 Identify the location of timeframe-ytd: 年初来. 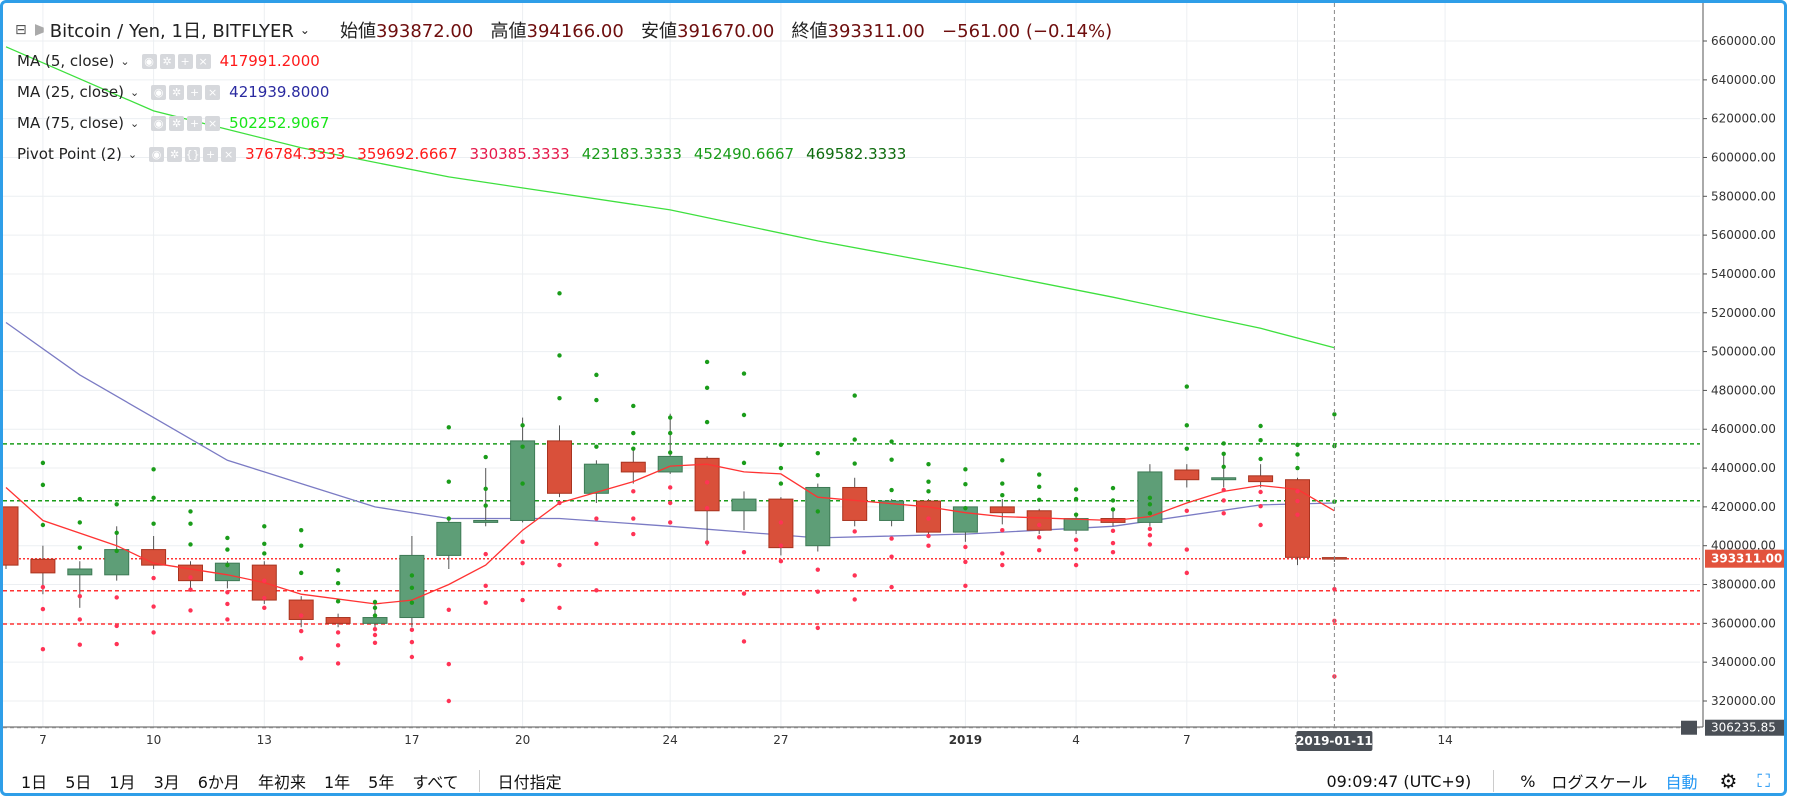
(281, 782).